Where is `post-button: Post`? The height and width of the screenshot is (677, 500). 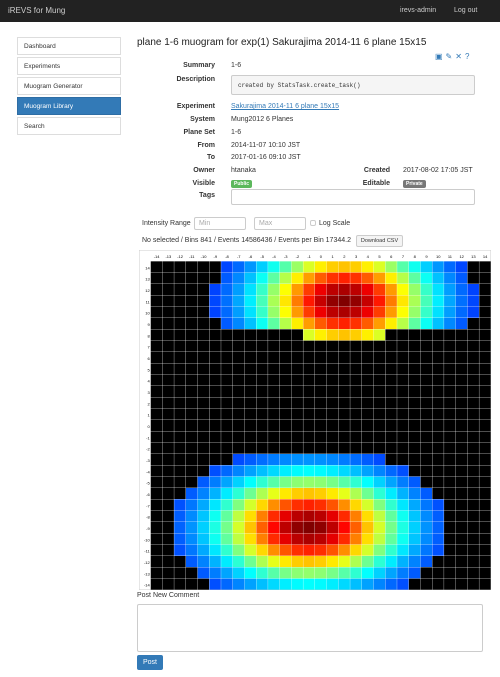 post-button: Post is located at coordinates (150, 662).